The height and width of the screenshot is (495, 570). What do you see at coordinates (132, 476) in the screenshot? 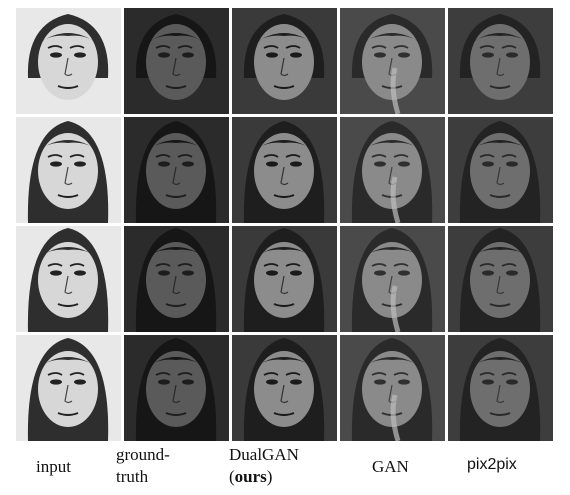
I see `label-ground-truth-line2: truth` at bounding box center [132, 476].